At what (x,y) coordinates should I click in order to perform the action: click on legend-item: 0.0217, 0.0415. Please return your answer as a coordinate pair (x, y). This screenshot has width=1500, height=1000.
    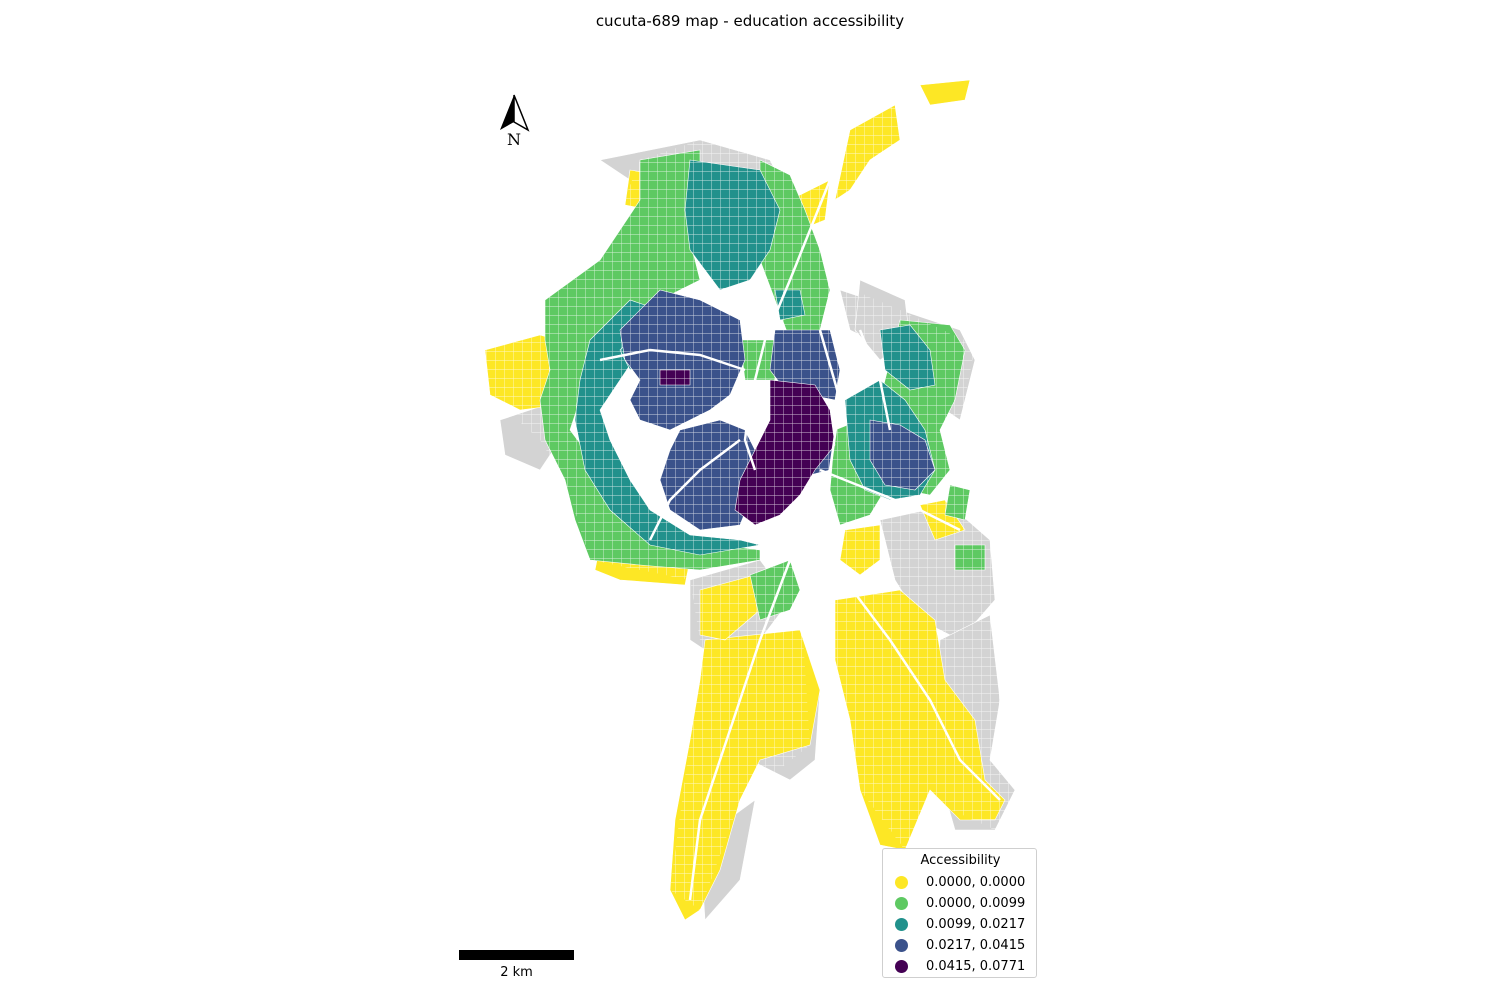
    Looking at the image, I should click on (960, 945).